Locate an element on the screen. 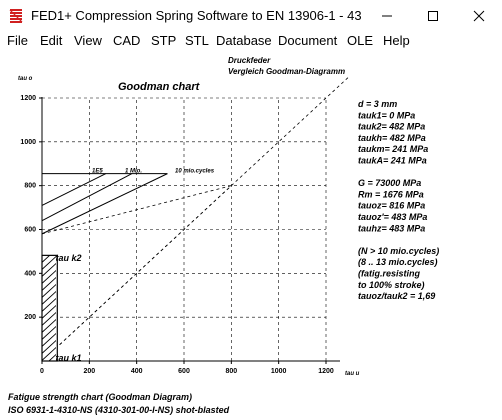 Image resolution: width=502 pixels, height=420 pixels. parameter-line: taukh= 482 MPa is located at coordinates (392, 138).